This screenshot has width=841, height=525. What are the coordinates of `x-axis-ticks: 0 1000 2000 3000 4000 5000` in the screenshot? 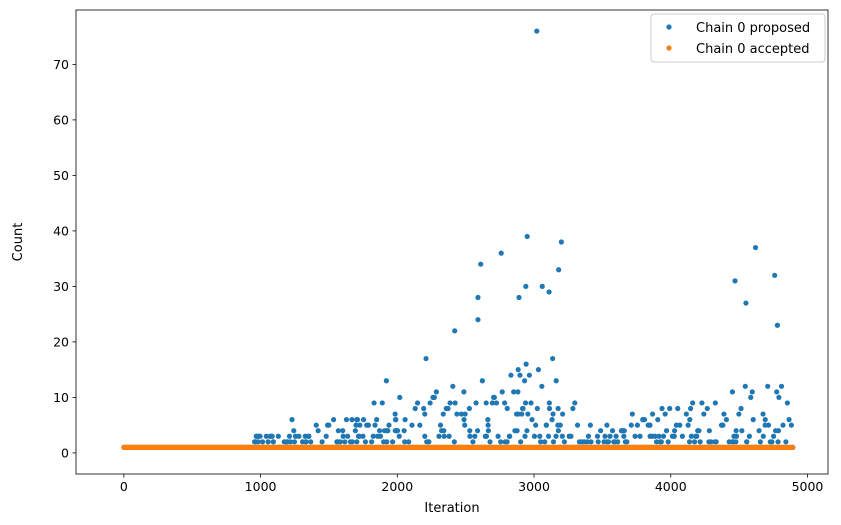 It's located at (471, 484).